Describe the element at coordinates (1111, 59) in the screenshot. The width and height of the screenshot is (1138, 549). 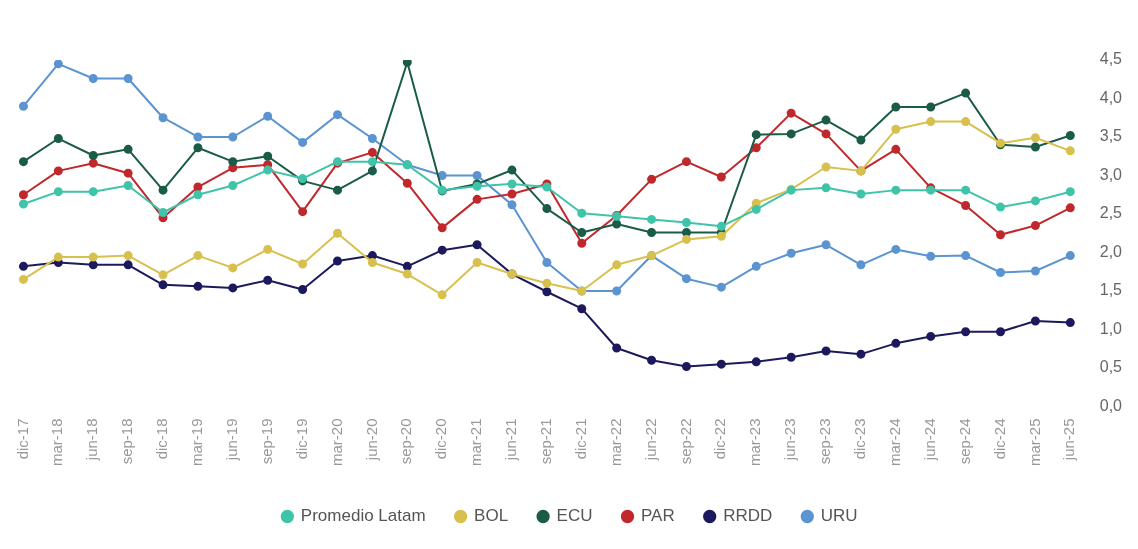
I see `y-tick-label: 4,5` at that location.